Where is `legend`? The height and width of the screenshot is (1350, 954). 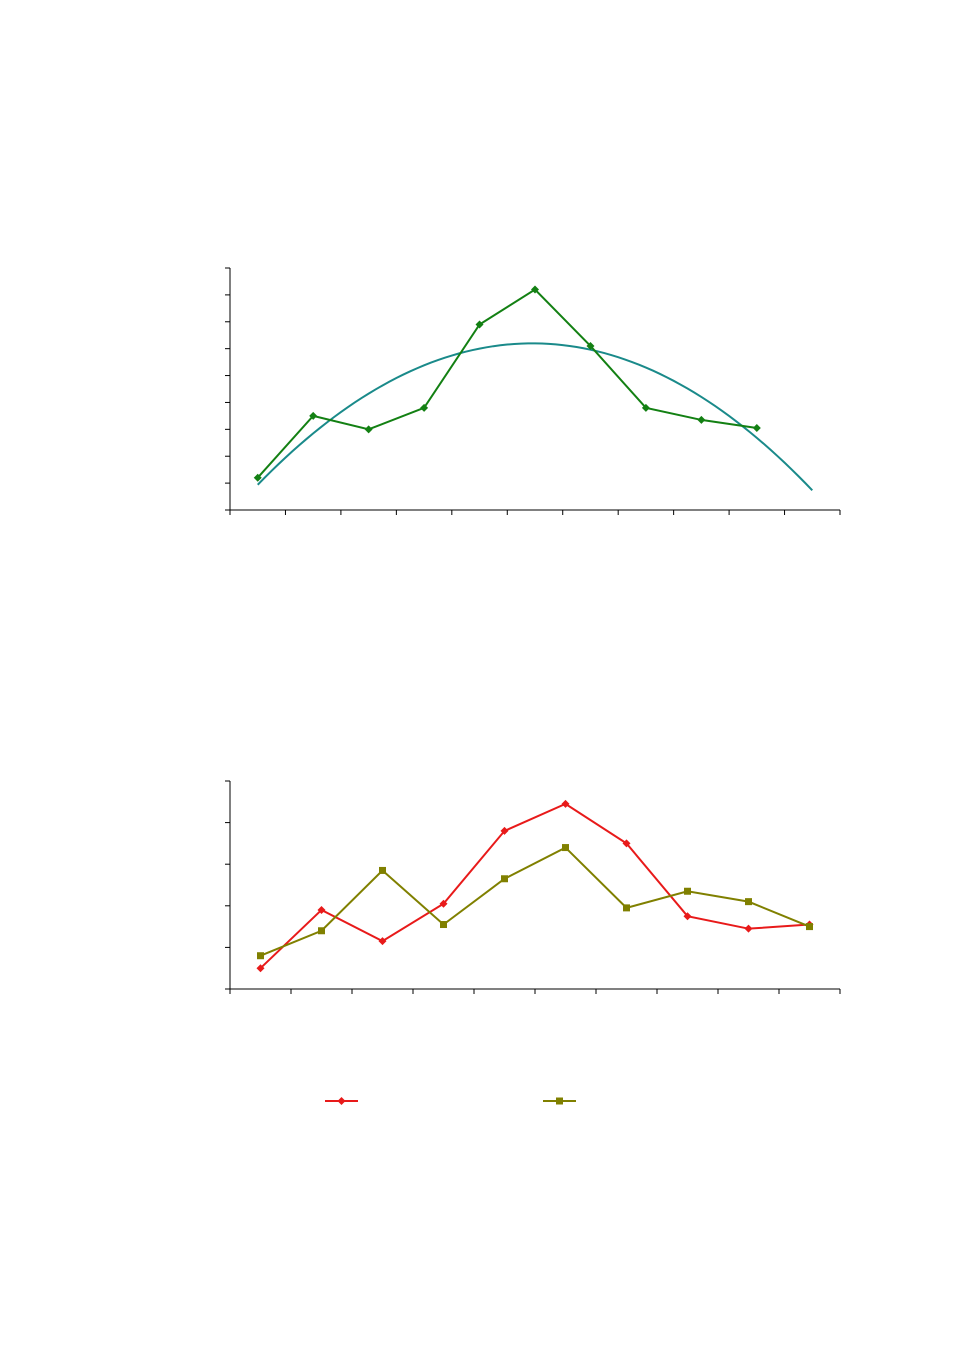
legend is located at coordinates (450, 1101).